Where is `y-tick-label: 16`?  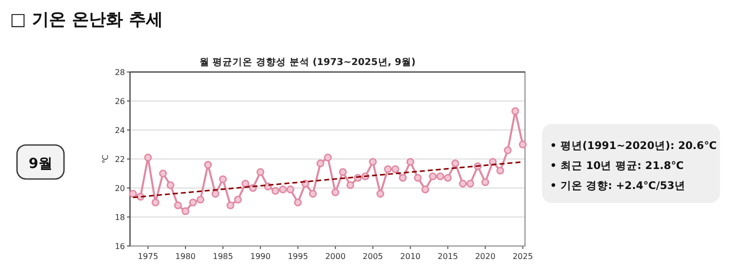
y-tick-label: 16 is located at coordinates (119, 246).